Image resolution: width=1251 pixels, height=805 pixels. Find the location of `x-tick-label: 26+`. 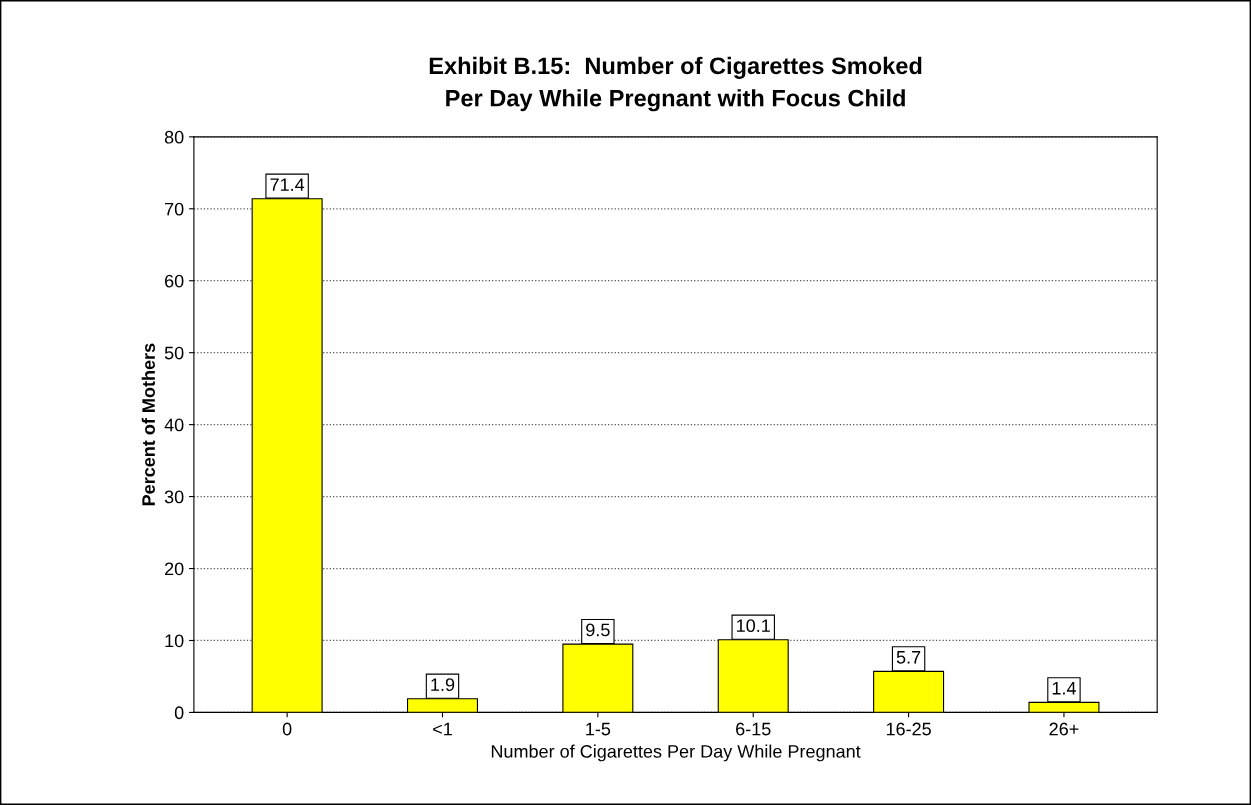

x-tick-label: 26+ is located at coordinates (1064, 729).